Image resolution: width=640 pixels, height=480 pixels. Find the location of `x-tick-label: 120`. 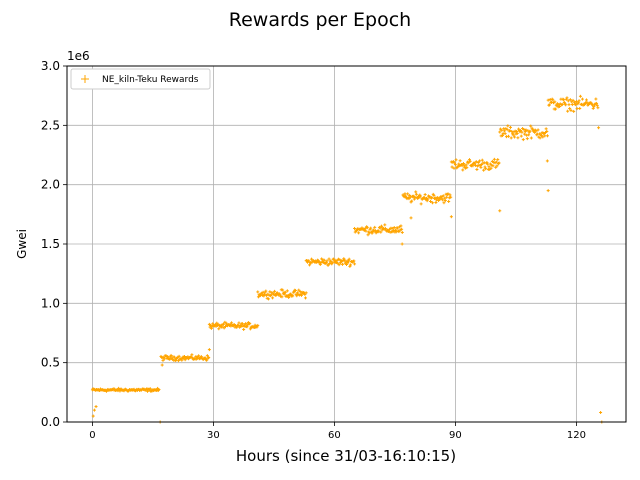

x-tick-label: 120 is located at coordinates (576, 435).